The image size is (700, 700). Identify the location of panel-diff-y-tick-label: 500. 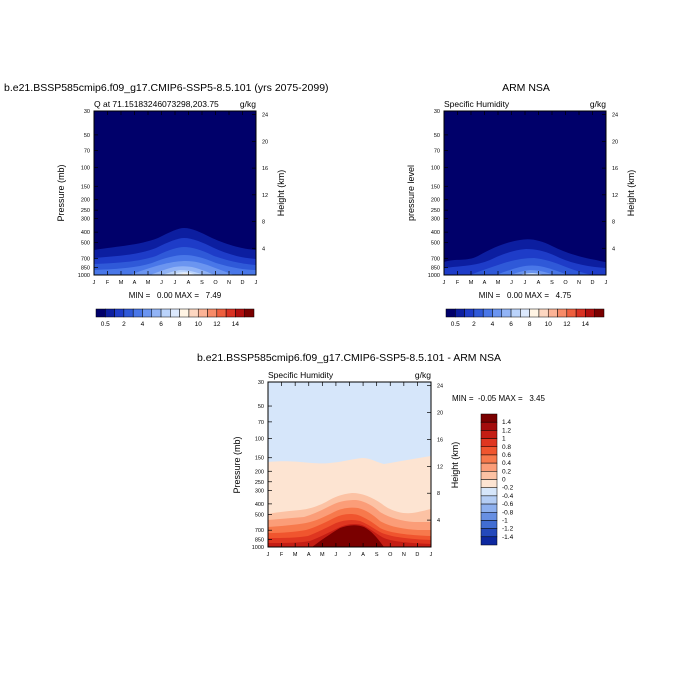
(259, 515).